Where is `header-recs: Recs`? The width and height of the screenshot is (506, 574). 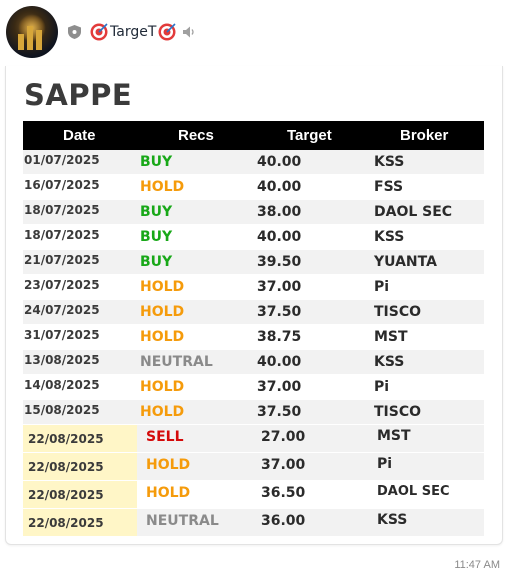
header-recs: Recs is located at coordinates (196, 135).